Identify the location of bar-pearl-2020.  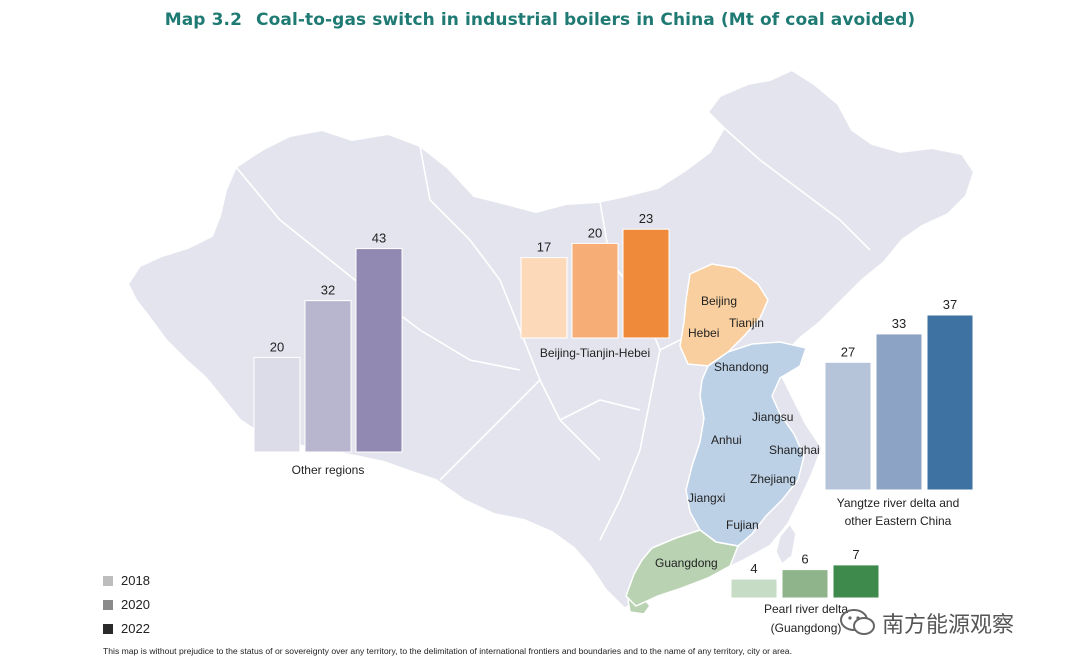
(805, 584).